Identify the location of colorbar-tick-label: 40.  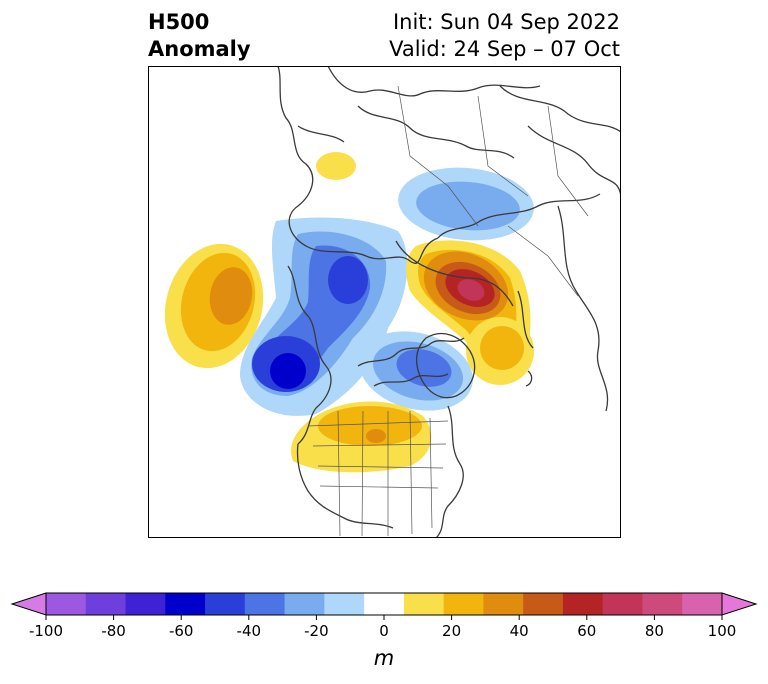
(519, 631).